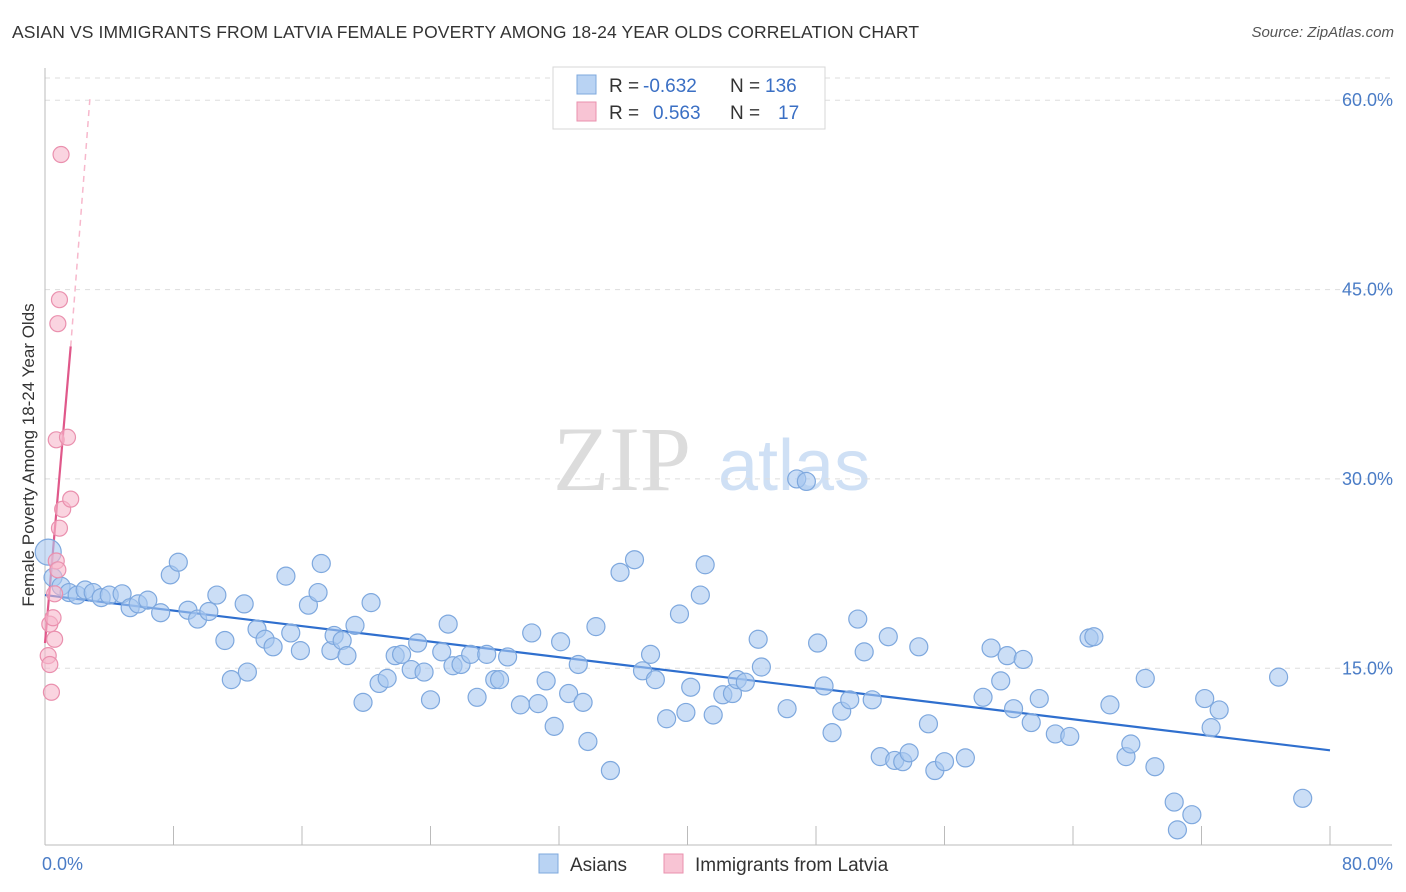 The width and height of the screenshot is (1406, 892). What do you see at coordinates (586, 84) in the screenshot?
I see `legend-swatch-asians` at bounding box center [586, 84].